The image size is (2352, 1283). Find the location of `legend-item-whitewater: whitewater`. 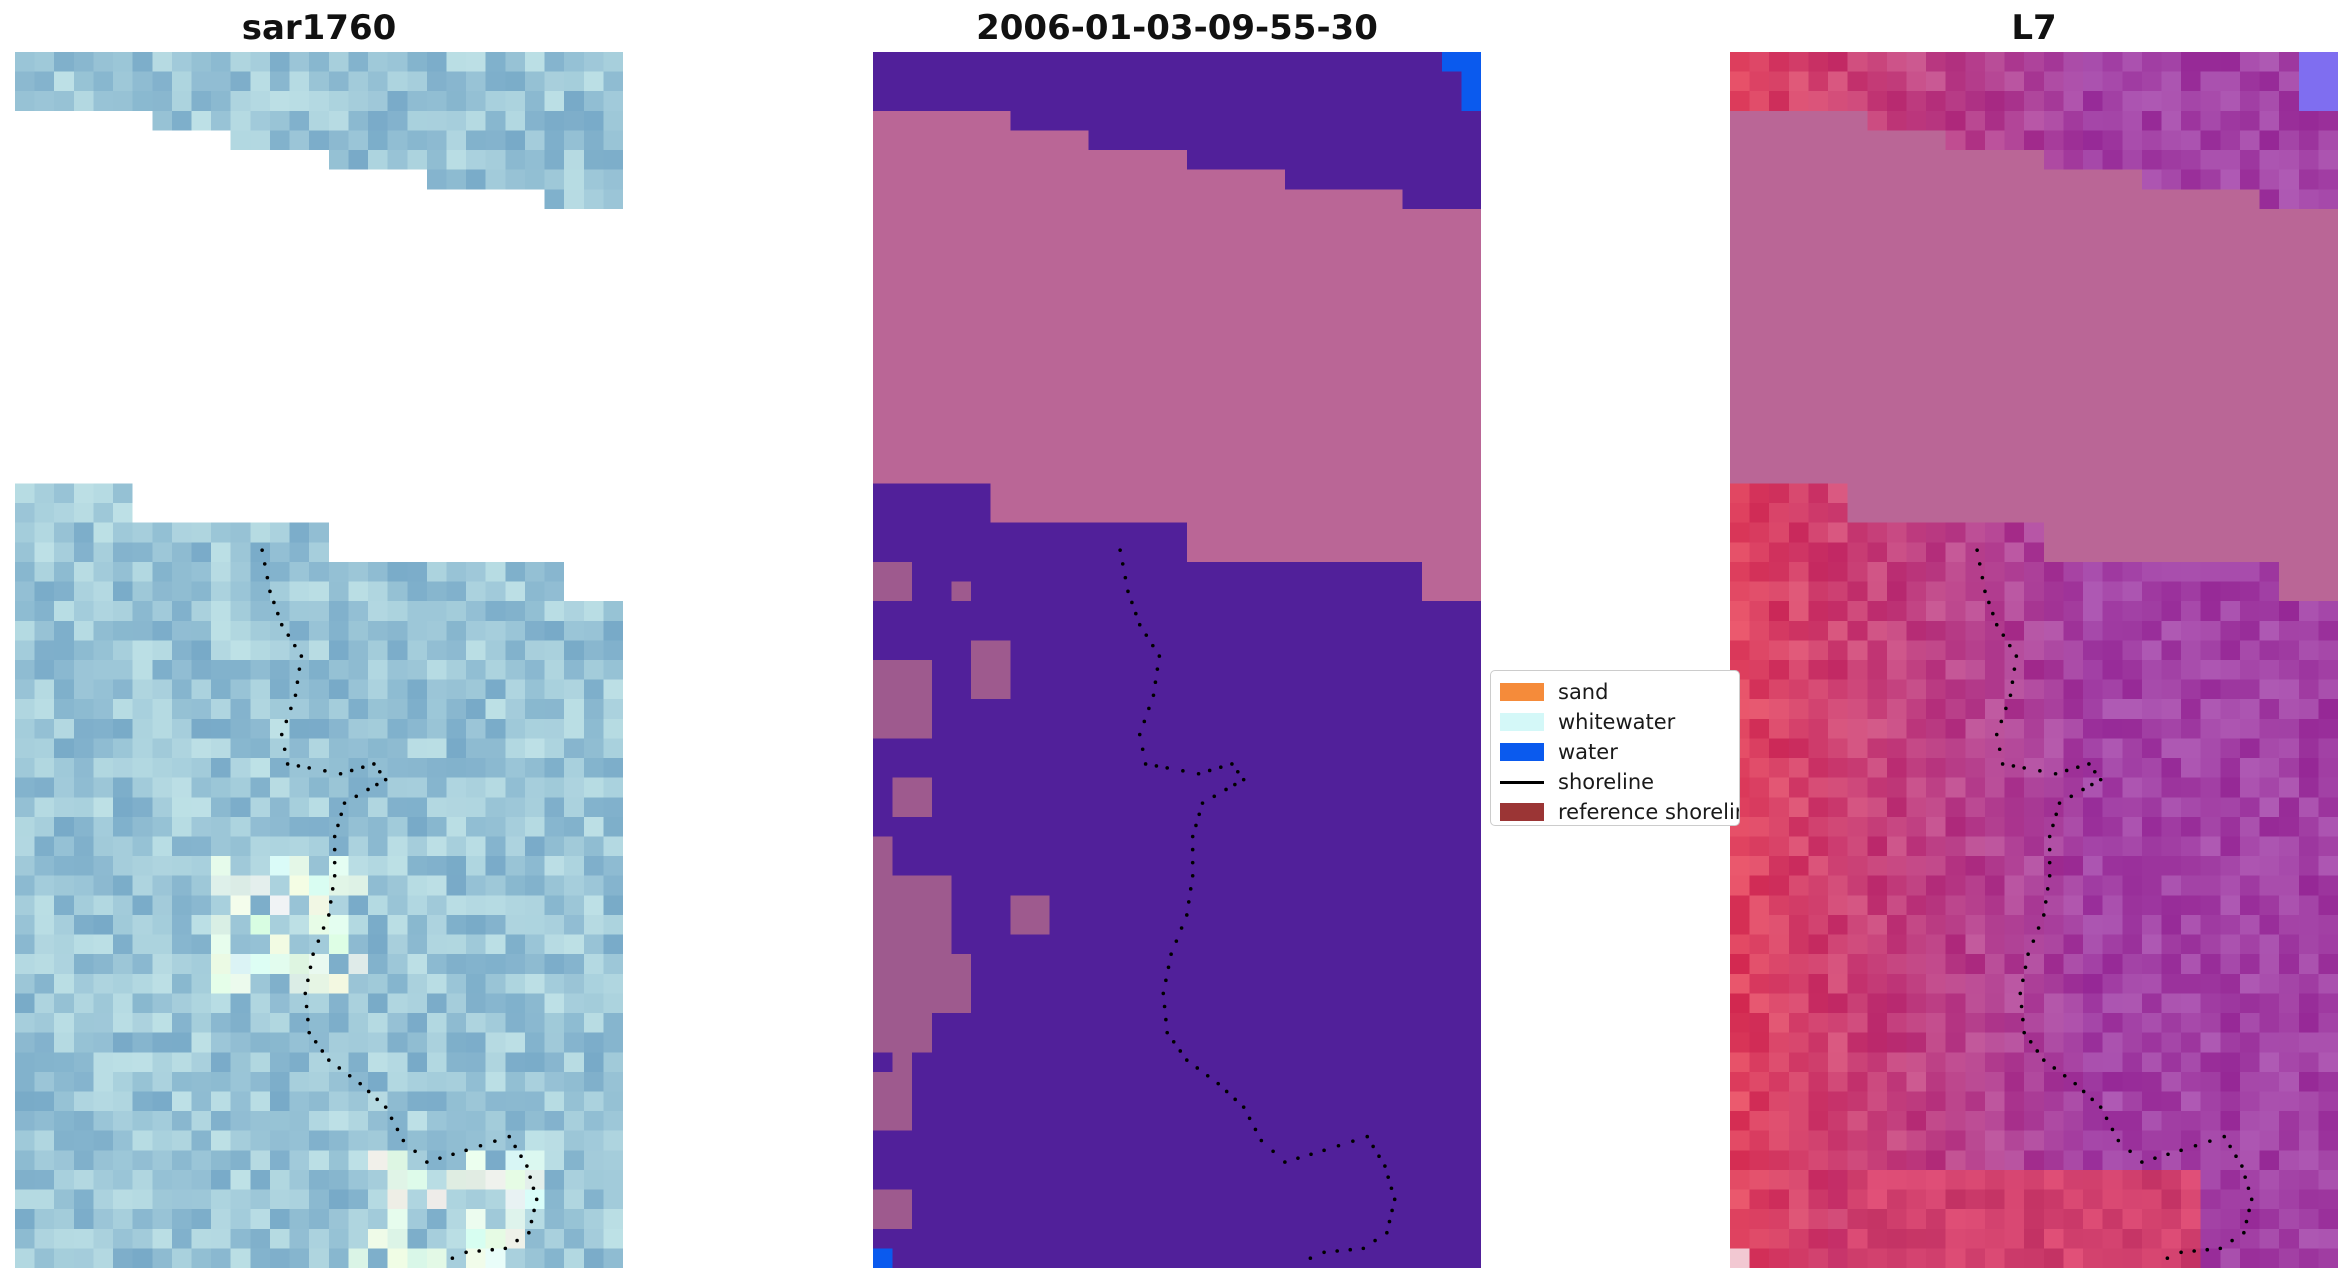

legend-item-whitewater: whitewater is located at coordinates (1615, 722).